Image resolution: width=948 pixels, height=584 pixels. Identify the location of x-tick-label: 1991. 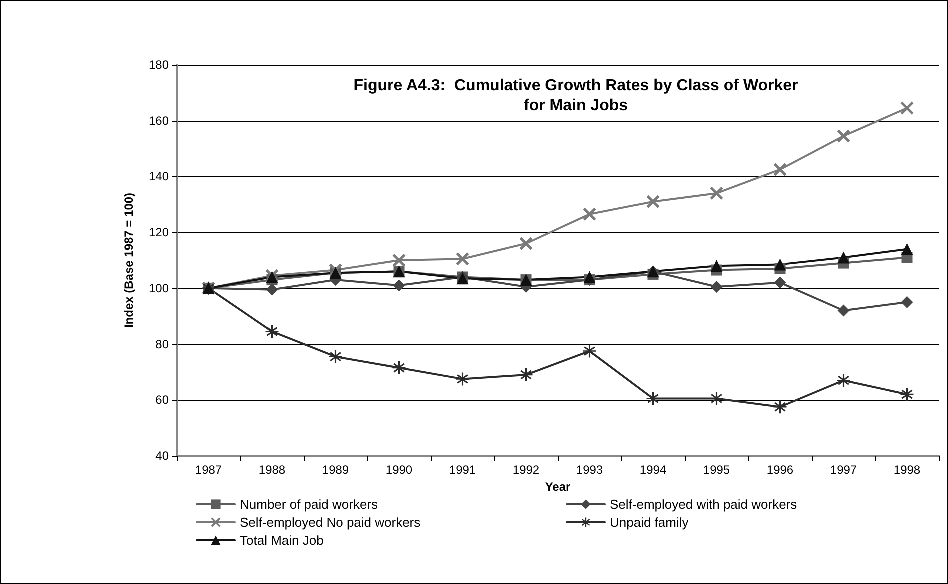
(462, 470).